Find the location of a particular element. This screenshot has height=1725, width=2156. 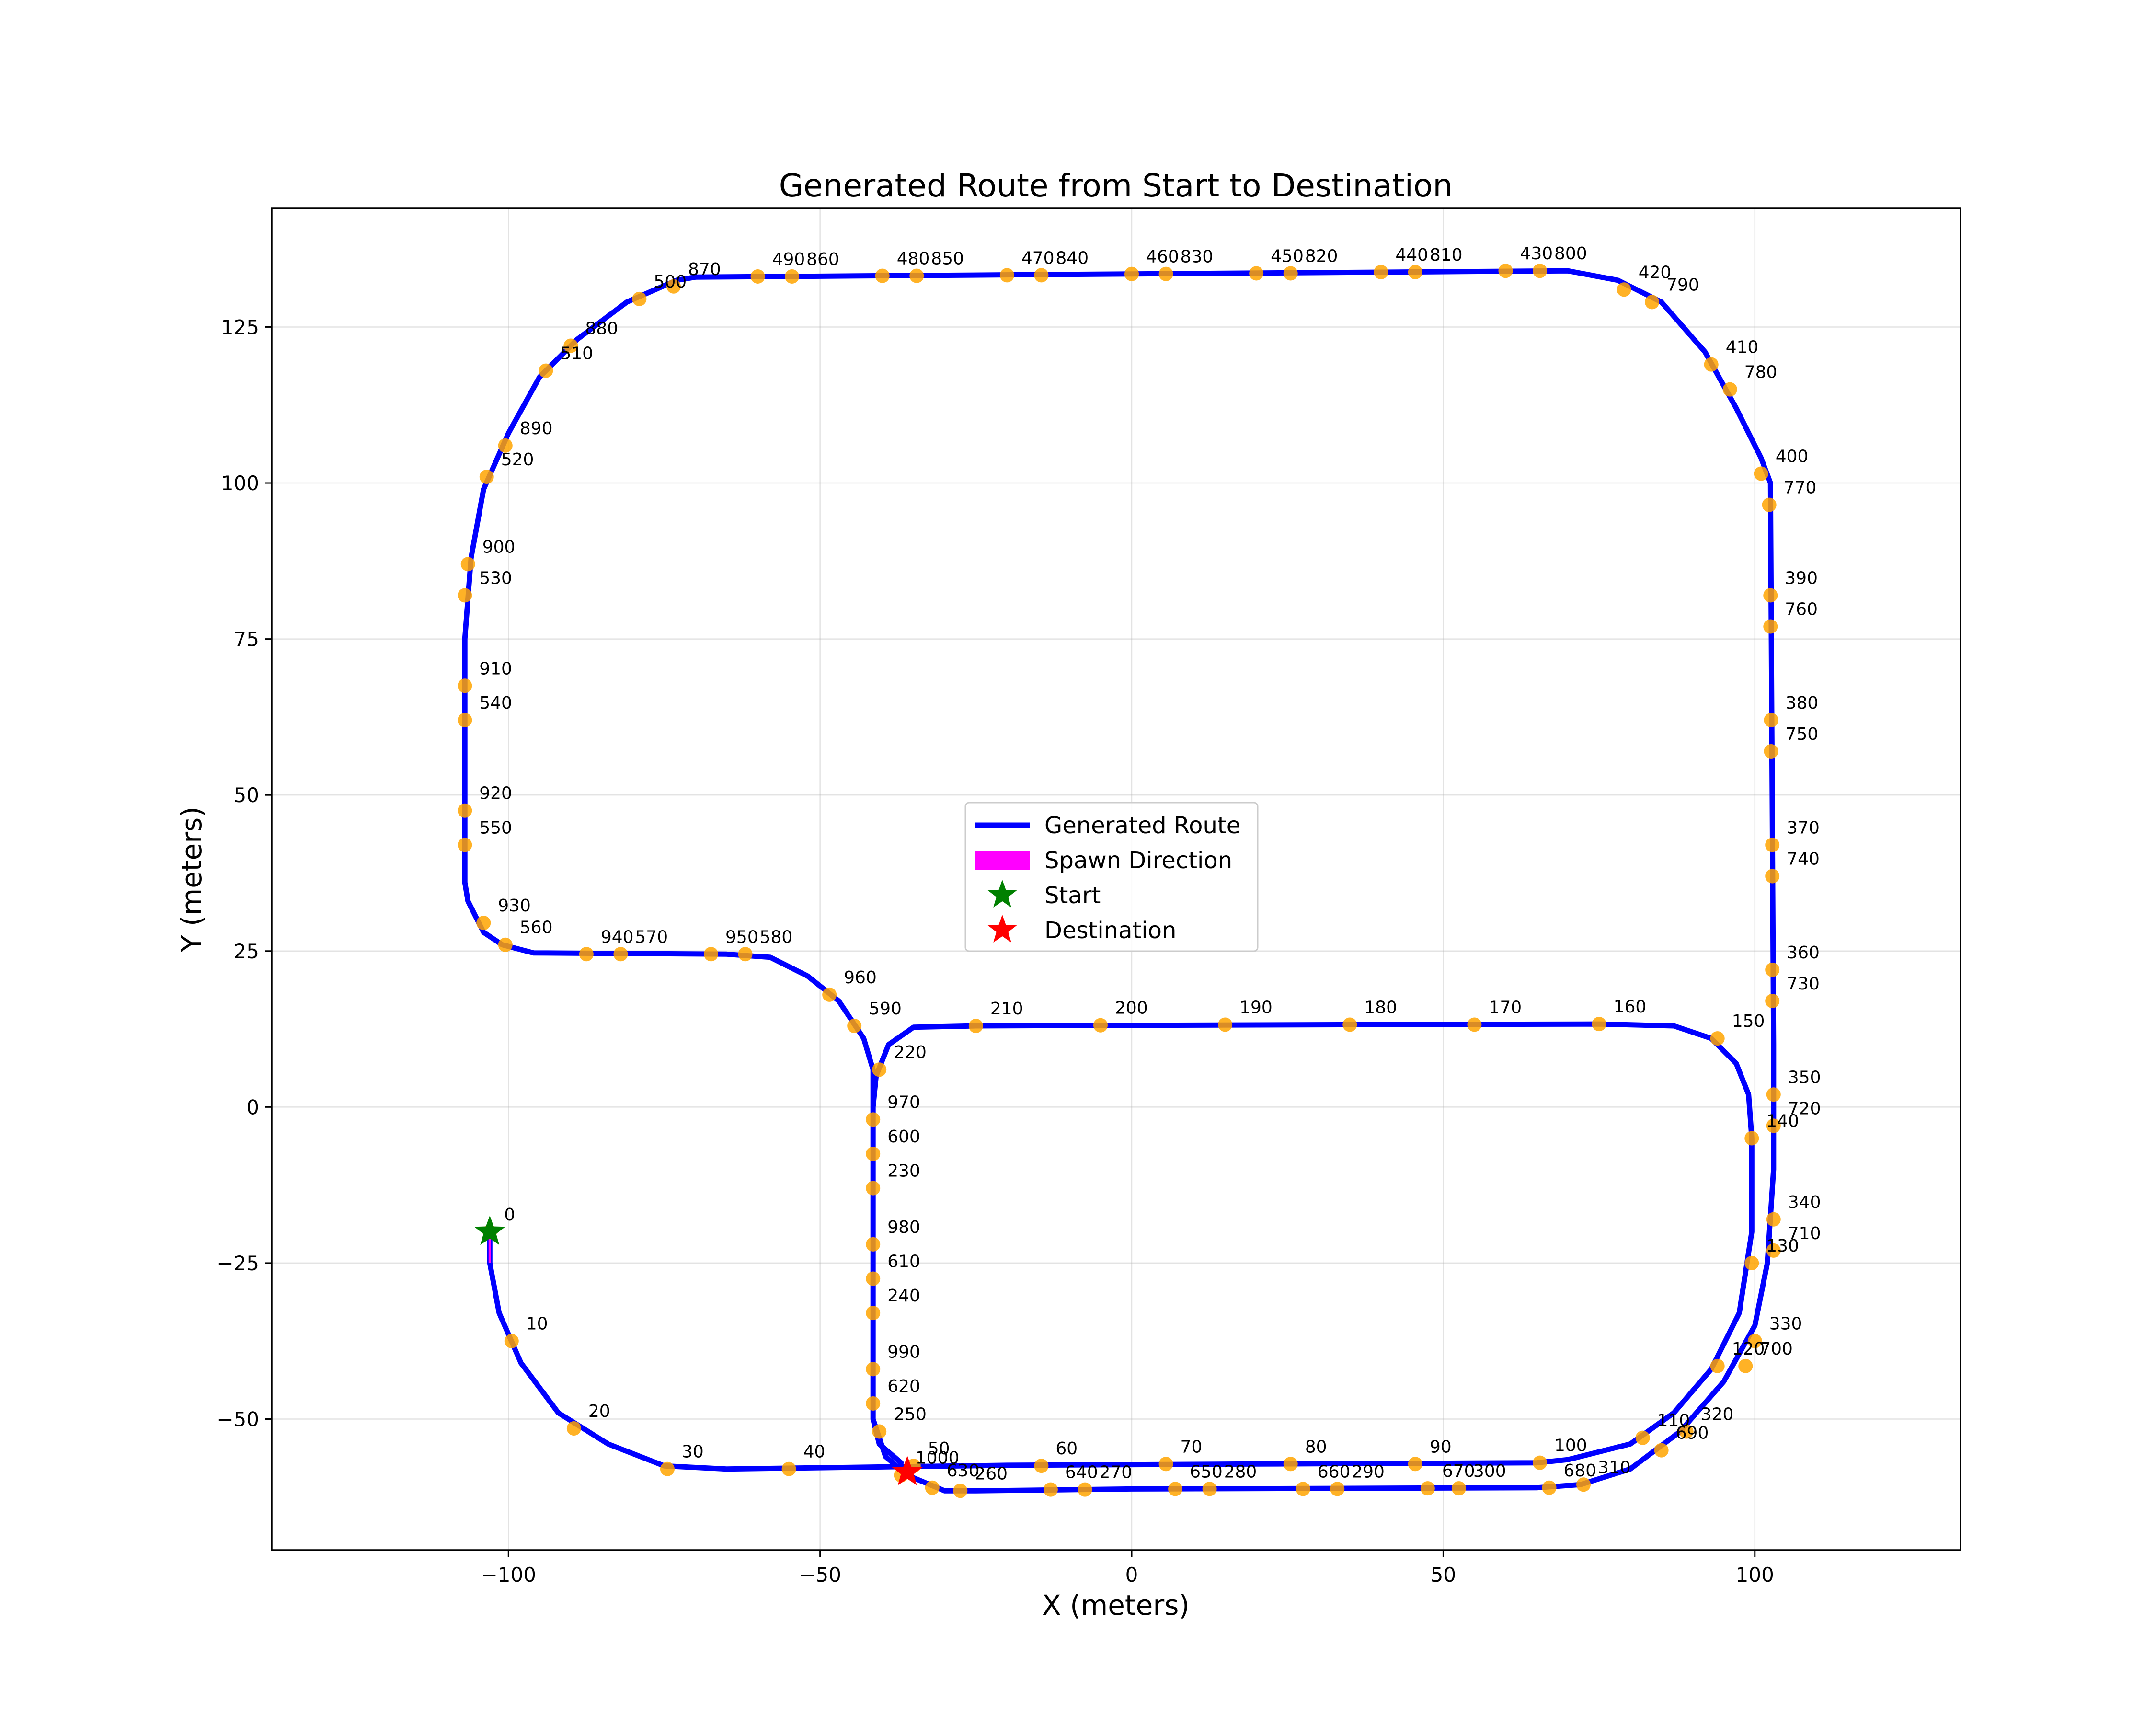

waypoint-label: 310 is located at coordinates (1614, 1467).